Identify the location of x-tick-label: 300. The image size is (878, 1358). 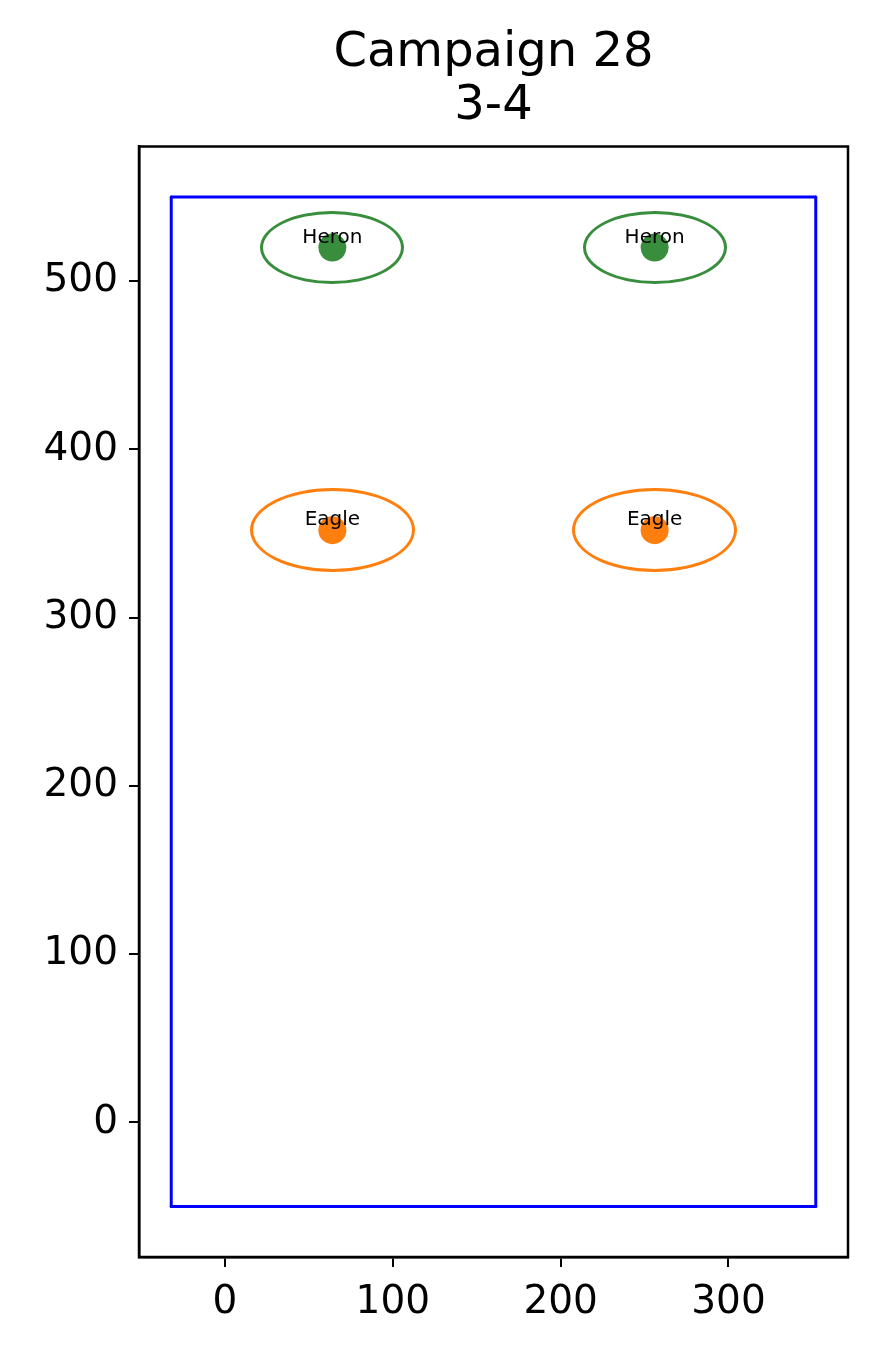
(728, 1299).